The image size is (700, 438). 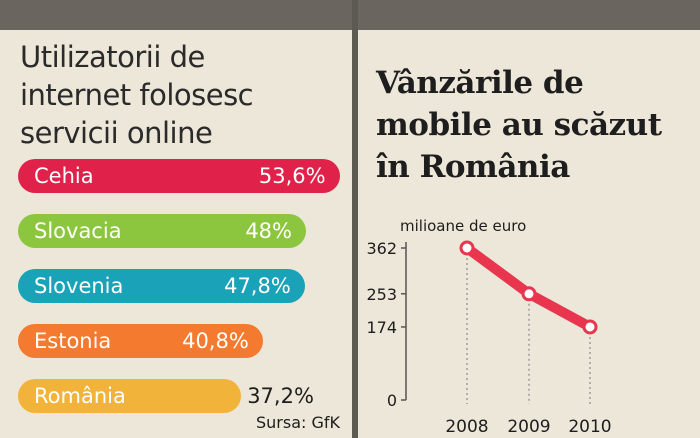 What do you see at coordinates (589, 427) in the screenshot?
I see `x-tick-label: 2010` at bounding box center [589, 427].